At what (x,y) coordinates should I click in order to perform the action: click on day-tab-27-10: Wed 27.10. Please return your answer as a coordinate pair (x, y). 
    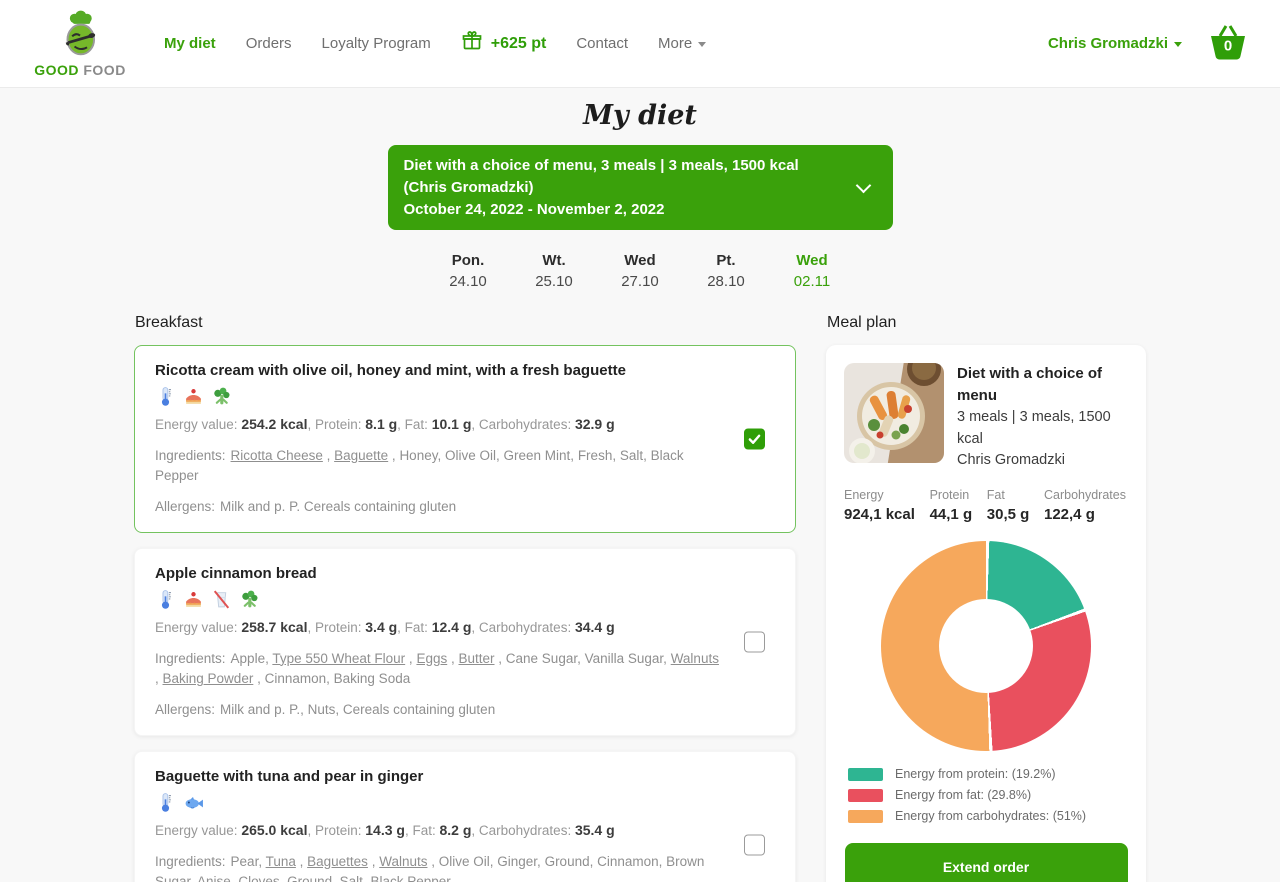
    Looking at the image, I should click on (640, 271).